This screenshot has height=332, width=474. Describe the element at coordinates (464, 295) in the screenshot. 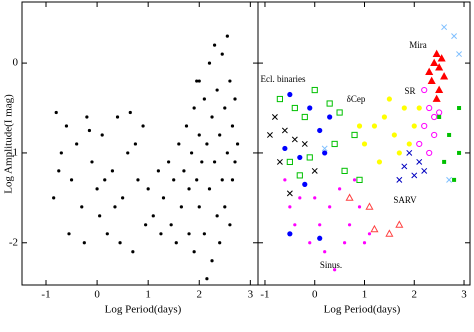

I see `x-tick-label: 3` at that location.